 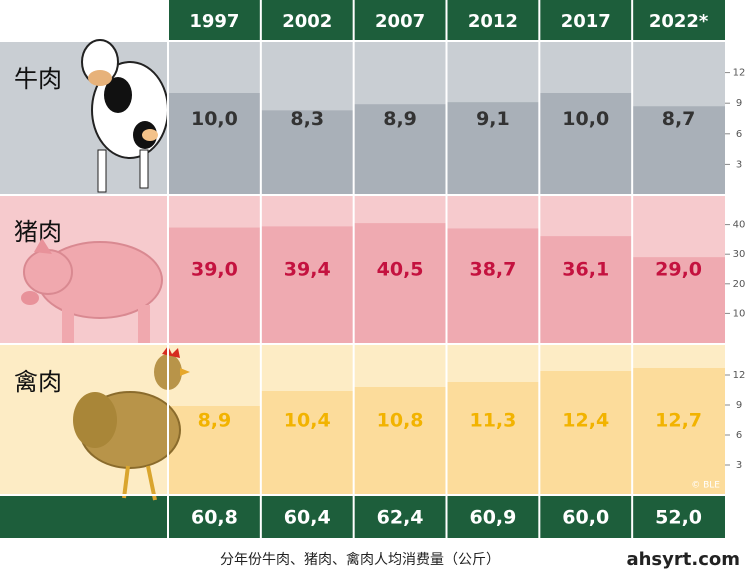 What do you see at coordinates (38, 232) in the screenshot?
I see `panel-label: 猪肉` at bounding box center [38, 232].